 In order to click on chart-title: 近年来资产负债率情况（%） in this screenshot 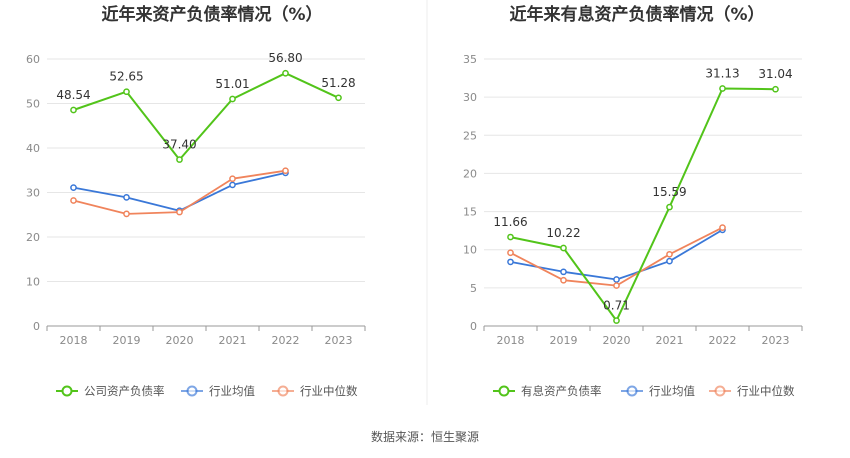, I will do `click(211, 14)`.